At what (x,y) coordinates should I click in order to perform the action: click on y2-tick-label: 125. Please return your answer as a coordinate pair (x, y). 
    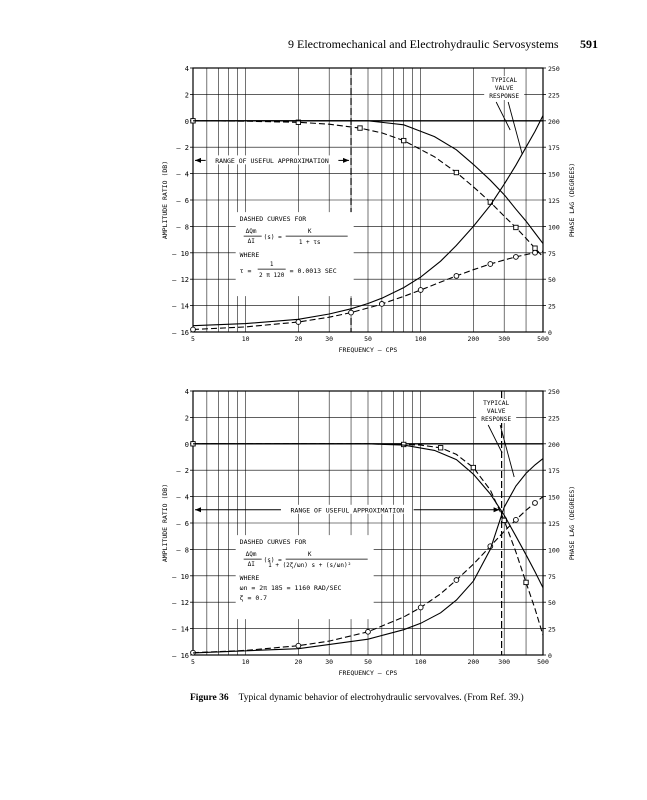
    Looking at the image, I should click on (554, 201).